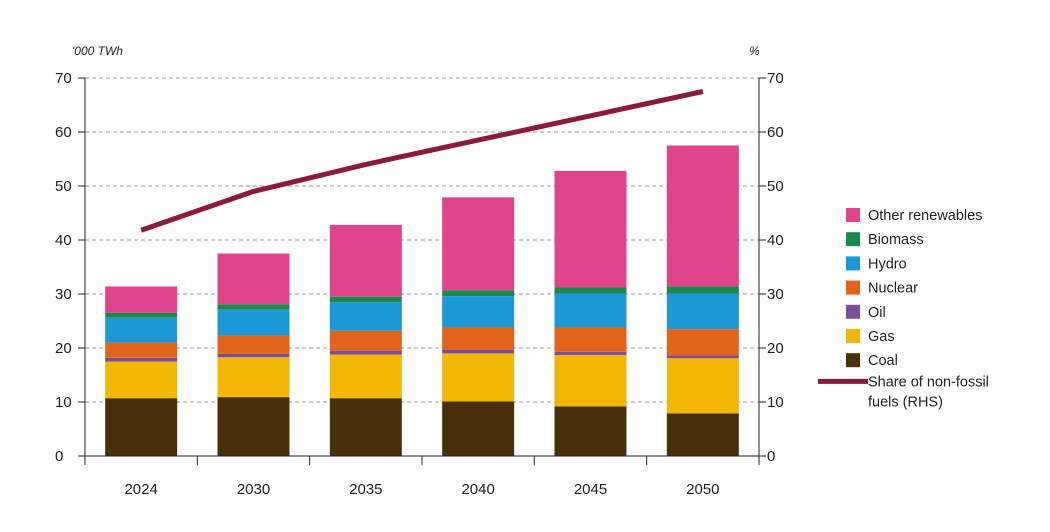 The width and height of the screenshot is (1050, 532). Describe the element at coordinates (925, 216) in the screenshot. I see `legend-label: Other renewables` at that location.